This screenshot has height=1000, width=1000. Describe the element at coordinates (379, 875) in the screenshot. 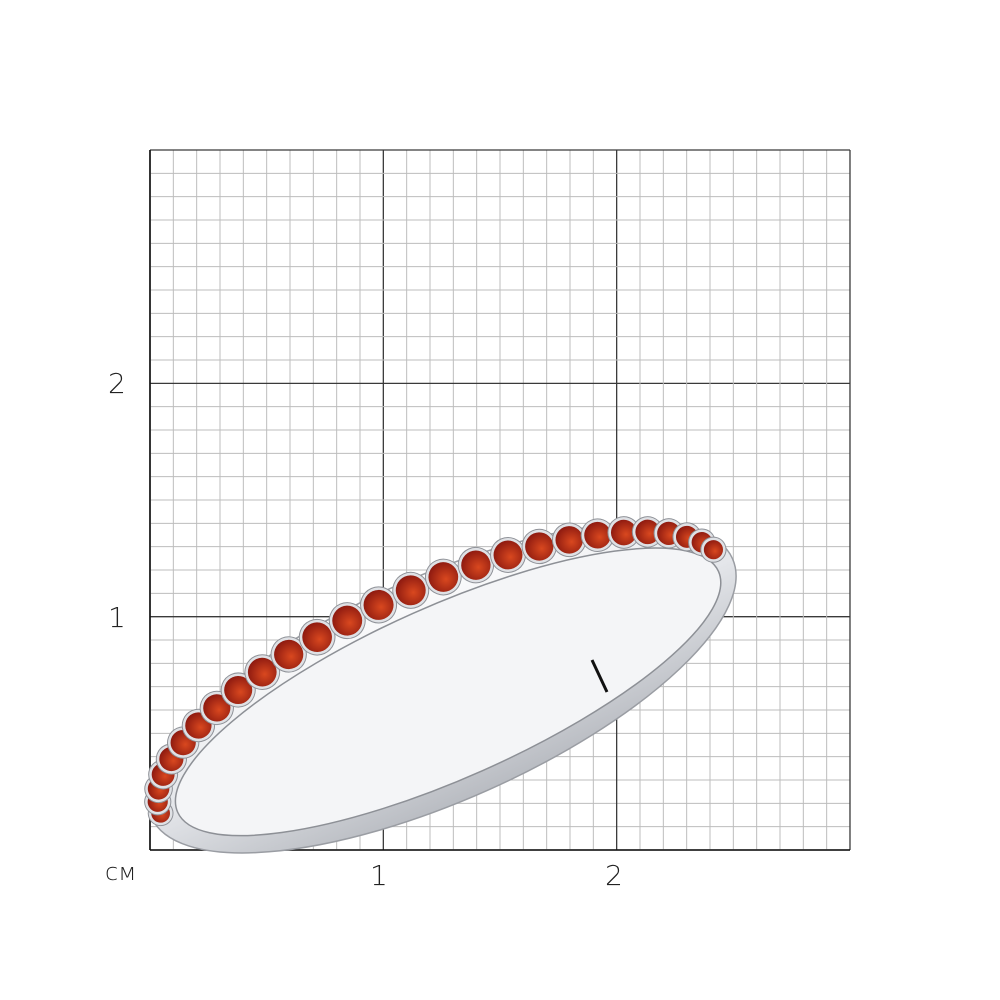

I see `x-tick-1: 1` at that location.